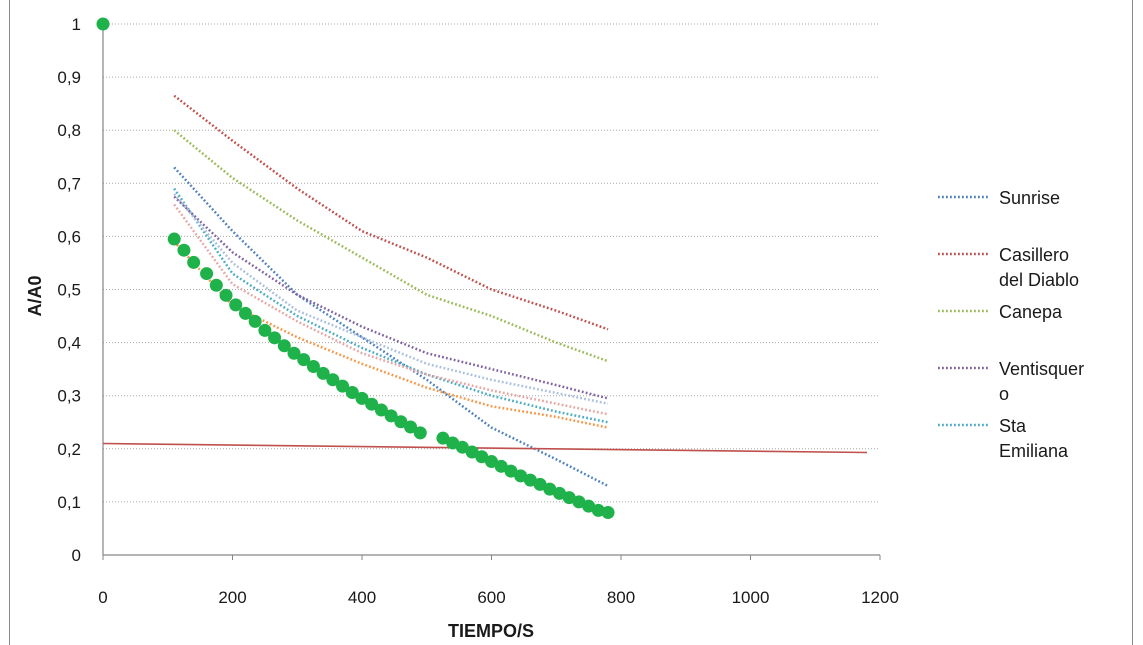 The height and width of the screenshot is (645, 1143). I want to click on x-tick-label: 1200, so click(880, 597).